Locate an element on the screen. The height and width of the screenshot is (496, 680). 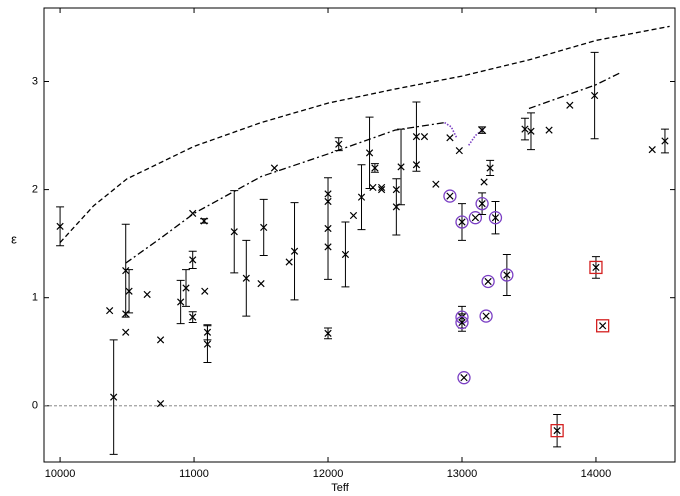
x-tick-label: 12000 is located at coordinates (328, 474).